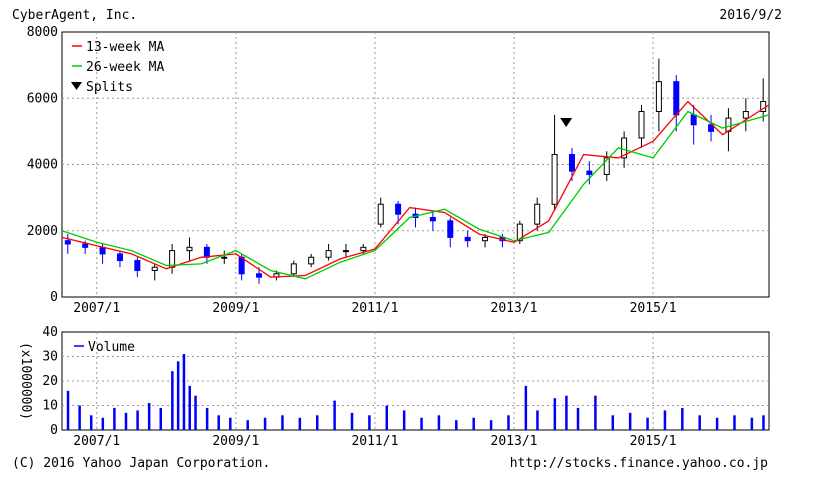  What do you see at coordinates (42, 165) in the screenshot?
I see `price-y-tick-label: 4000` at bounding box center [42, 165].